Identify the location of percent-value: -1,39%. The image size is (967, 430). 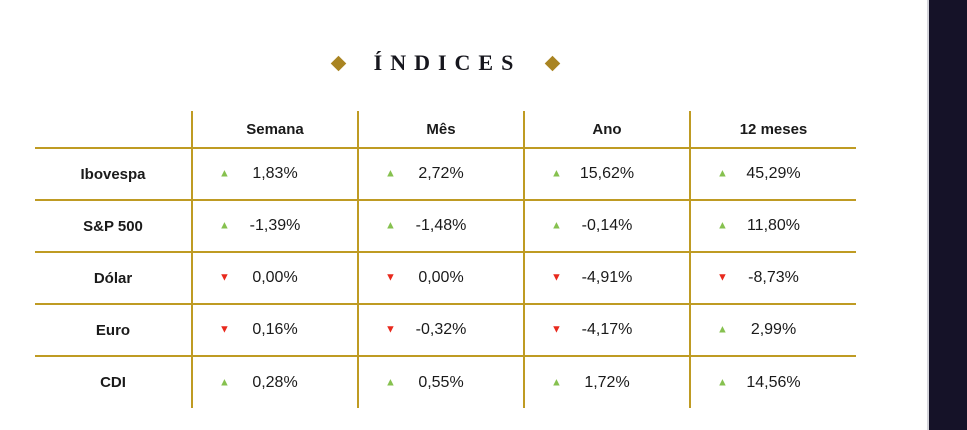
(275, 225).